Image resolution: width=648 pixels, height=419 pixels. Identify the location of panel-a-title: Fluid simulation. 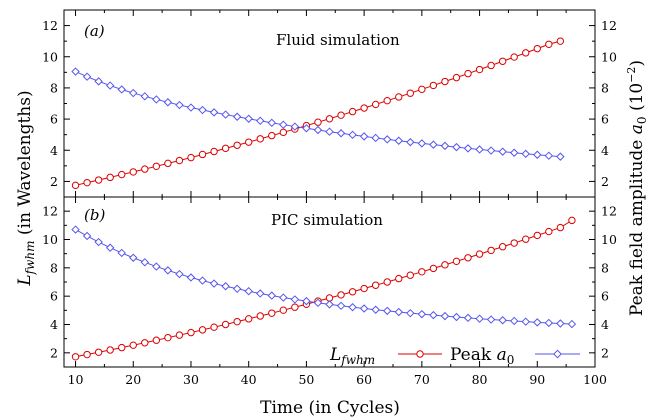
(338, 40).